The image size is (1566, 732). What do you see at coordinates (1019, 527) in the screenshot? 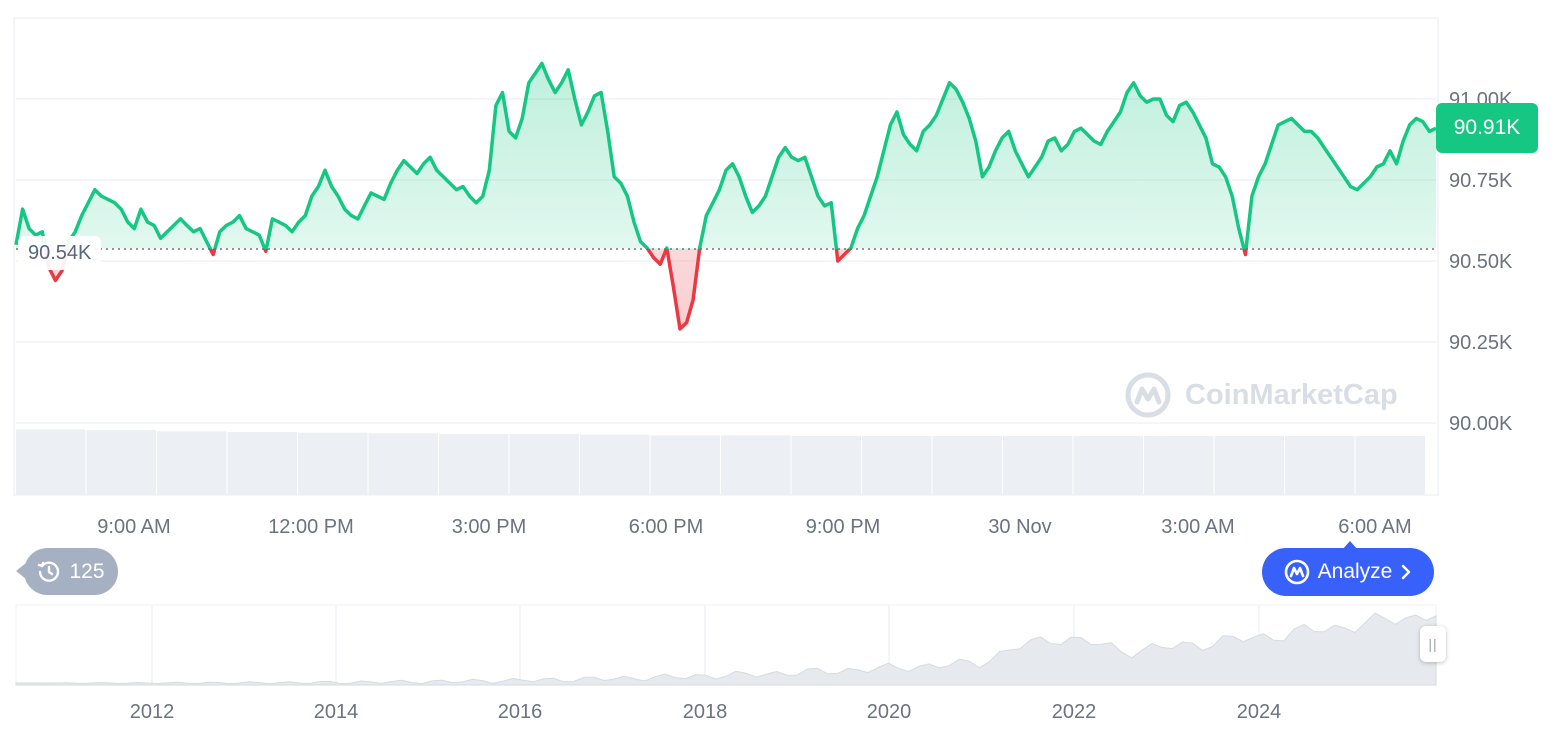
I see `x-tick-label: 30 Nov` at bounding box center [1019, 527].